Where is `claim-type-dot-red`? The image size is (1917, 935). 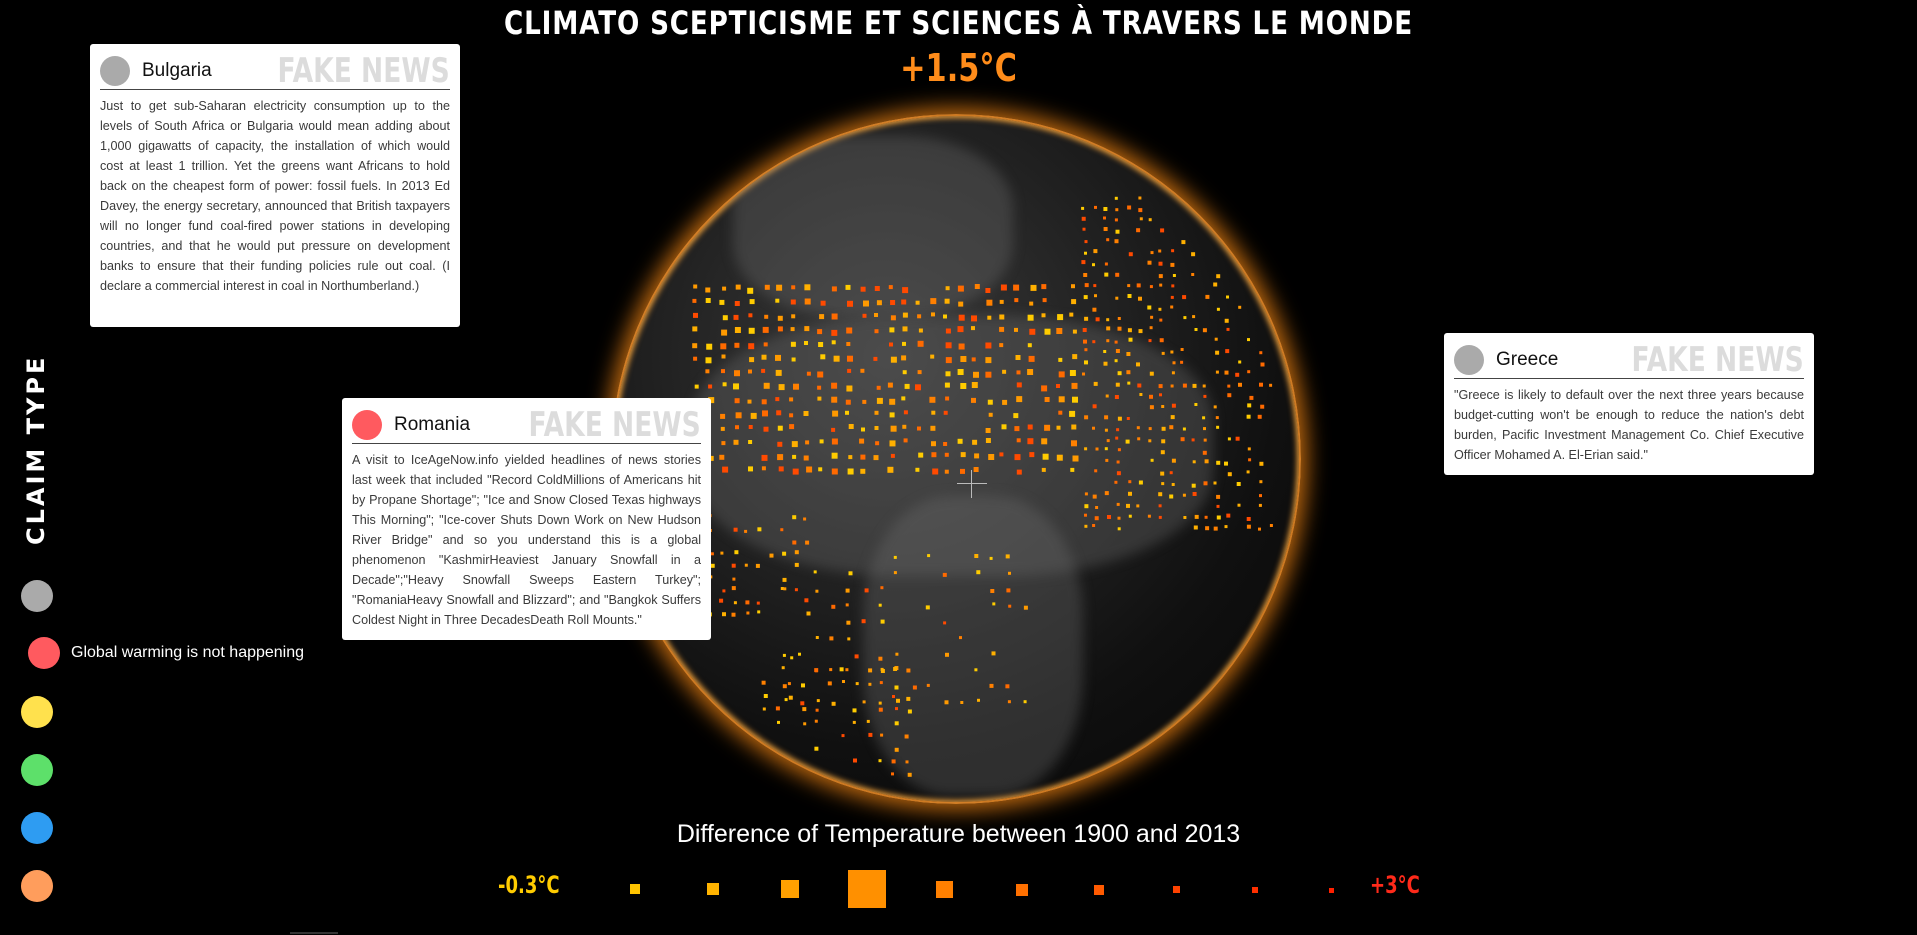 claim-type-dot-red is located at coordinates (44, 653).